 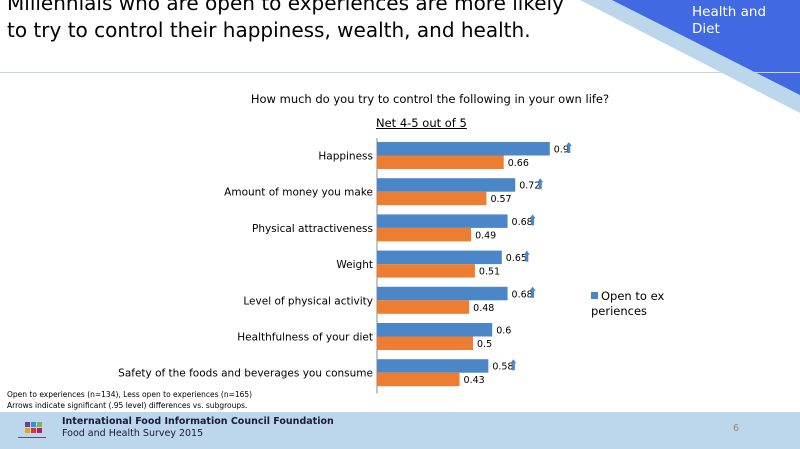 I want to click on section-label: Health and Diet, so click(x=729, y=20).